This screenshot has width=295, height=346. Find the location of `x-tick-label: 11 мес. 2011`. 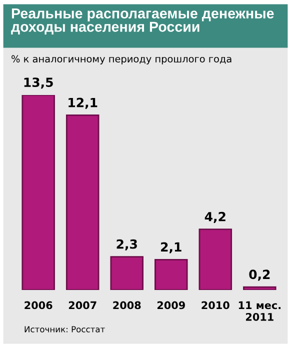

x-tick-label: 11 мес. 2011 is located at coordinates (259, 311).